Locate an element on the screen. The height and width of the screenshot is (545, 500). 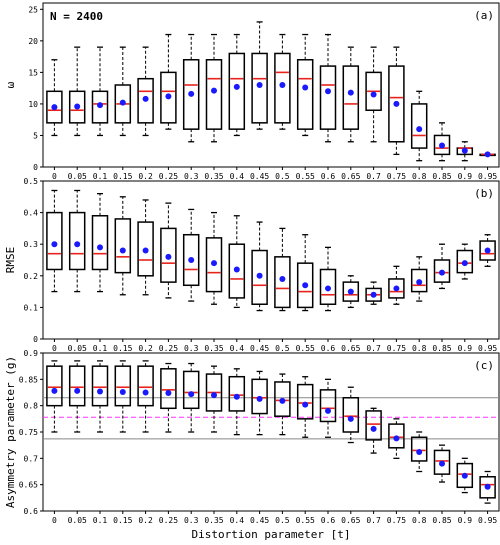
box-0.25: 0.25 is located at coordinates (168, 277).